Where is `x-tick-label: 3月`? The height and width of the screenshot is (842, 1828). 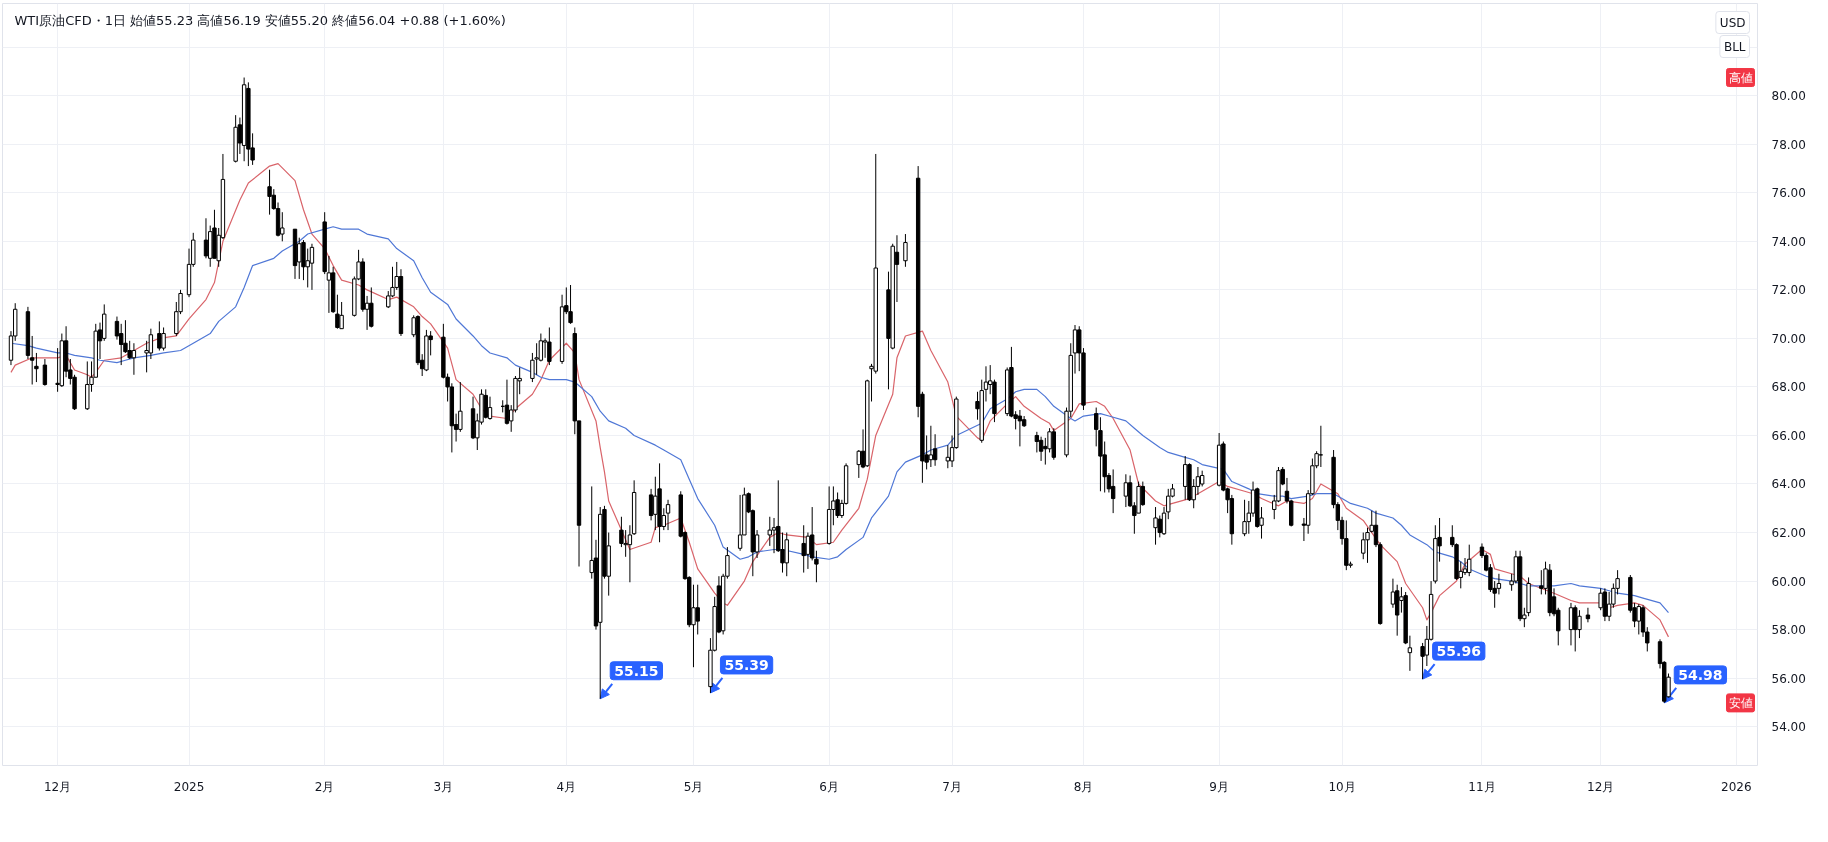 x-tick-label: 3月 is located at coordinates (443, 786).